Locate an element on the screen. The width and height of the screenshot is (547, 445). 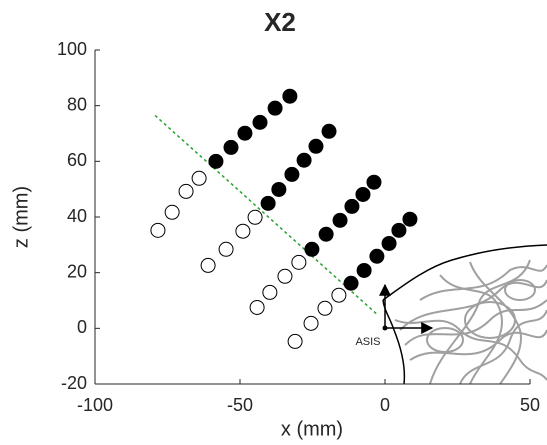
chart-title: X2 is located at coordinates (280, 22).